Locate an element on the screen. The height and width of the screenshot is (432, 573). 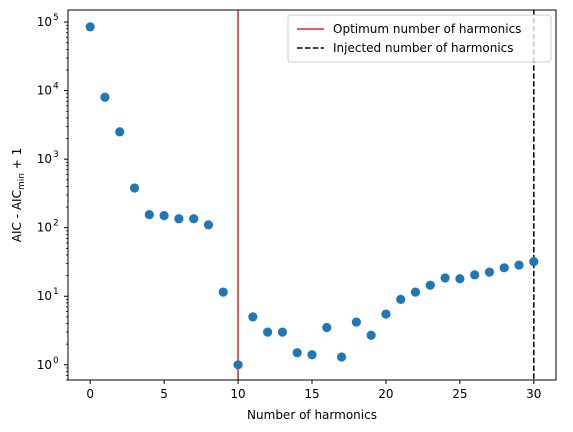
x-axis-ticks: 0 5 10 15 20 25 30 is located at coordinates (313, 390).